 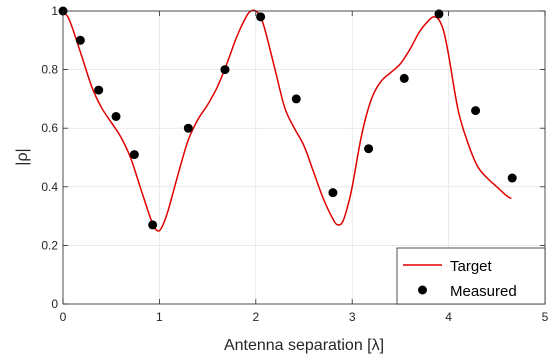 I want to click on legend-measured-marker, so click(x=422, y=290).